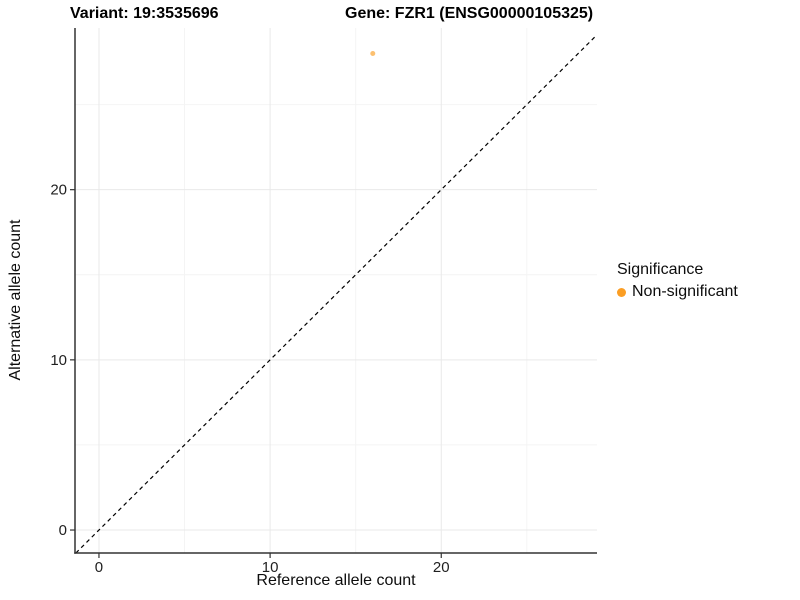  What do you see at coordinates (660, 269) in the screenshot?
I see `legend-title: Significance` at bounding box center [660, 269].